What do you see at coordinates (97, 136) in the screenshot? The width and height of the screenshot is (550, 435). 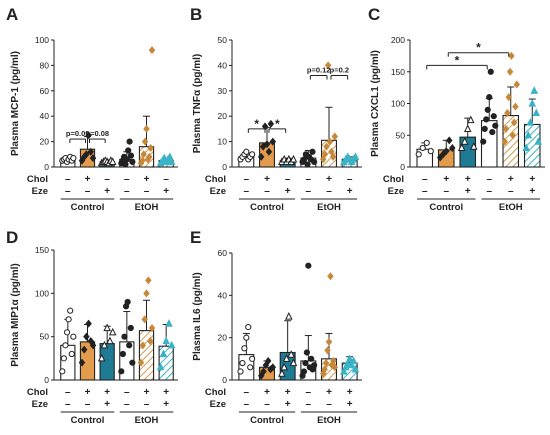 I see `significance-bracket: p=0.08` at bounding box center [97, 136].